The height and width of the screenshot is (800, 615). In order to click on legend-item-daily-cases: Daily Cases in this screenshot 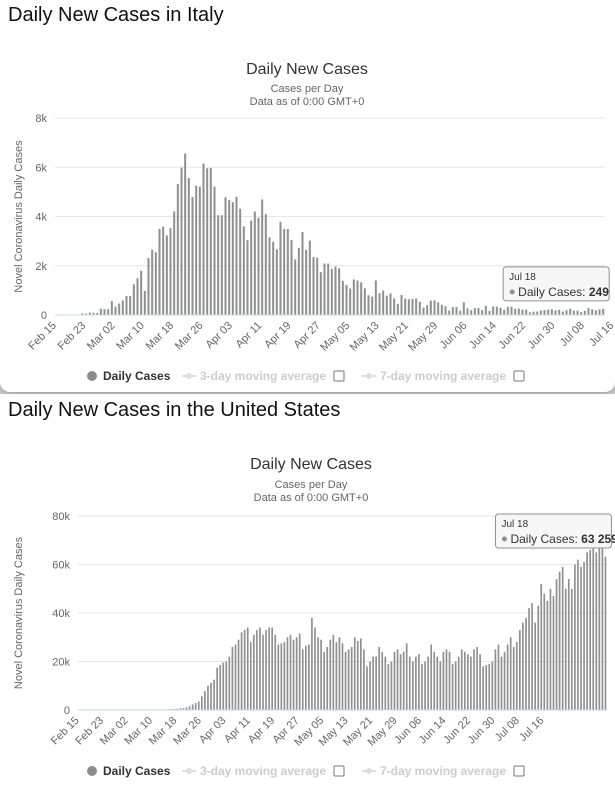, I will do `click(129, 376)`.